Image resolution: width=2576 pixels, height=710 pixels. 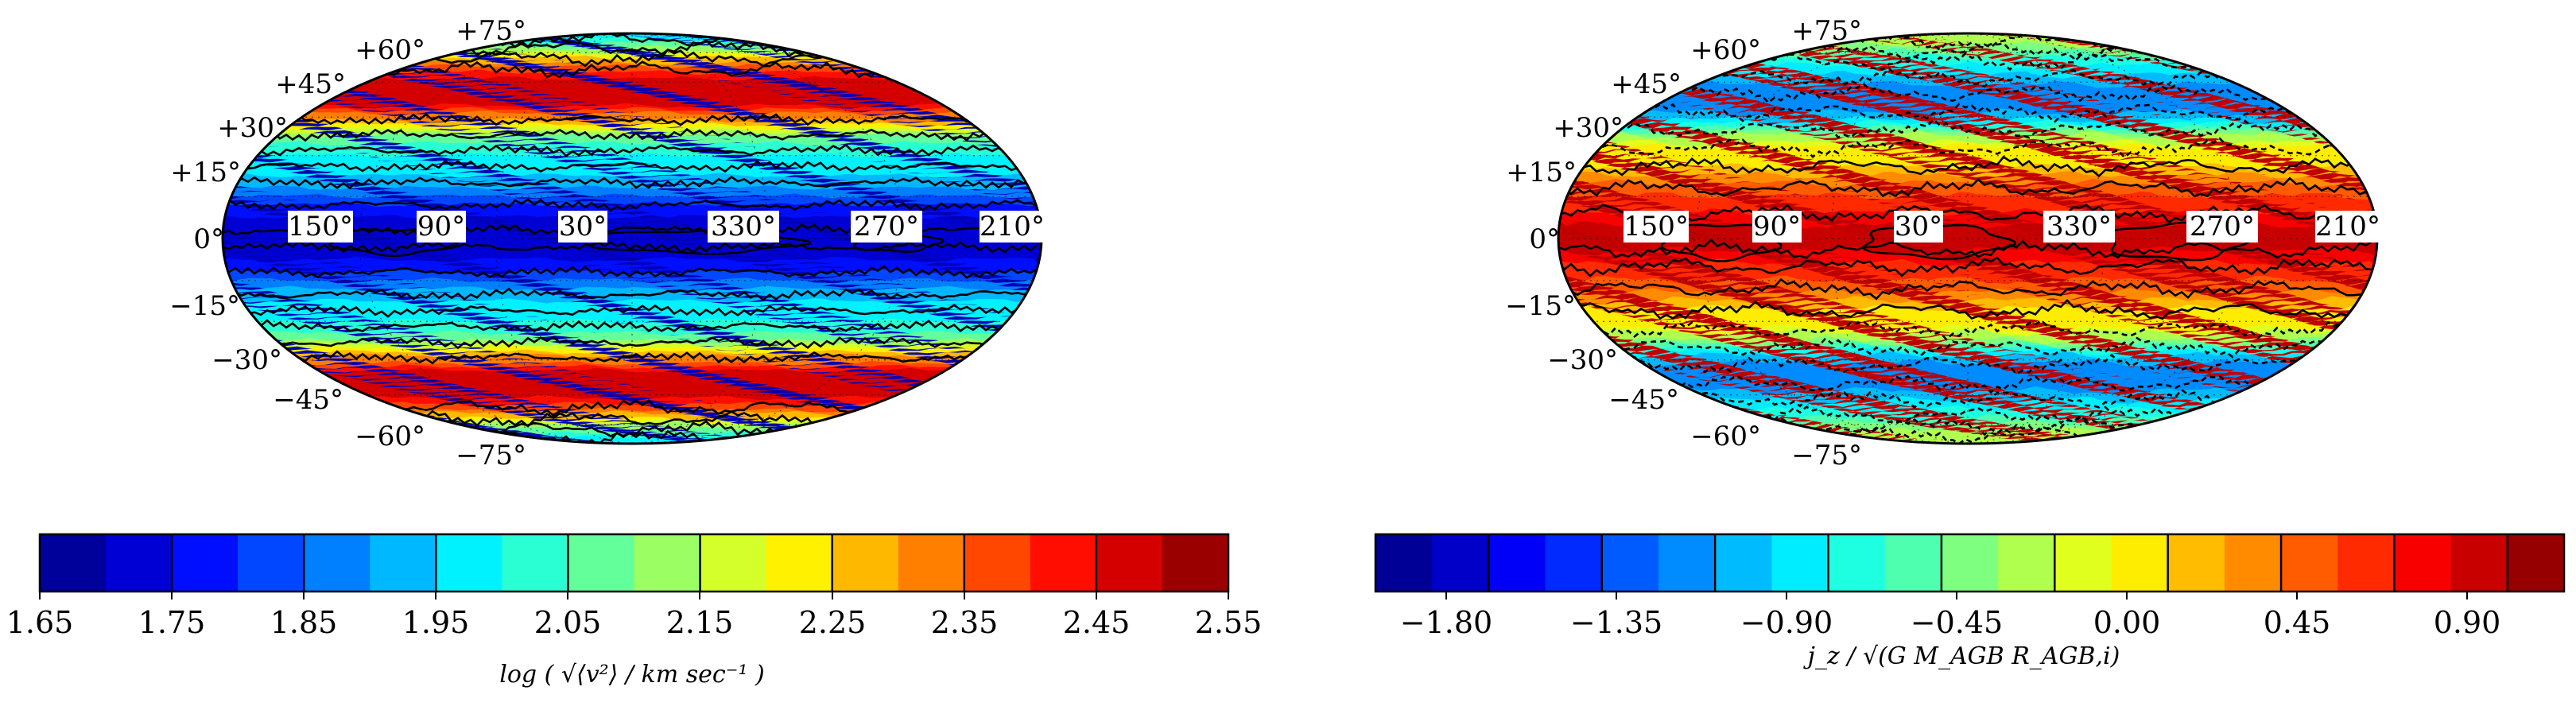 I want to click on latitude-label: −60°, so click(x=390, y=436).